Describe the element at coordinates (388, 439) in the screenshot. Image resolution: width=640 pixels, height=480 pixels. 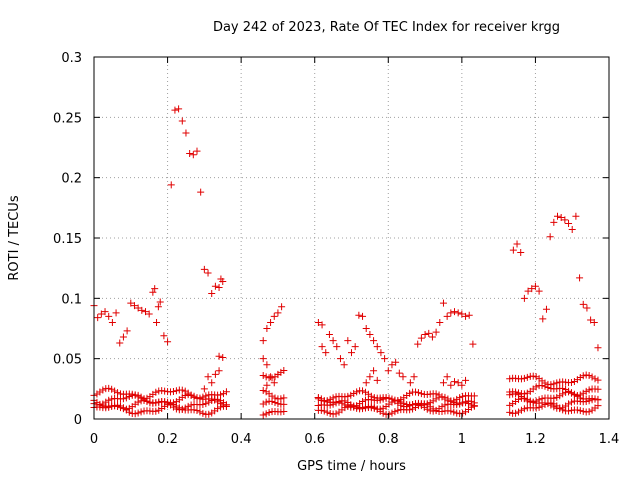
I see `x-tick-label: 0.8` at that location.